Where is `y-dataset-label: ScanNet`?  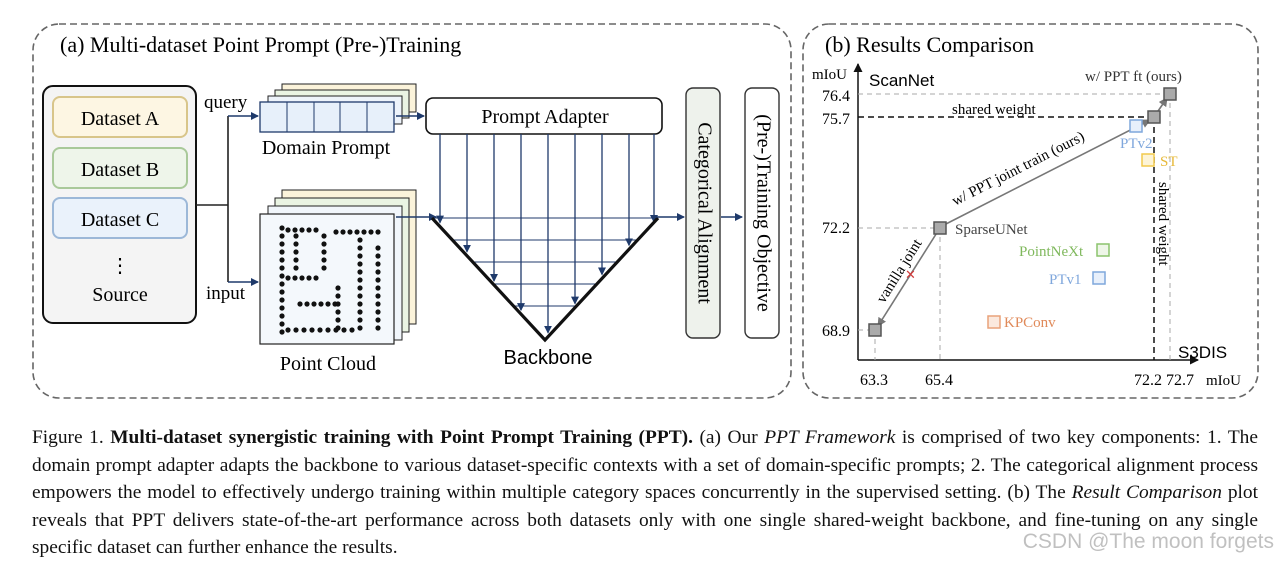 y-dataset-label: ScanNet is located at coordinates (901, 80).